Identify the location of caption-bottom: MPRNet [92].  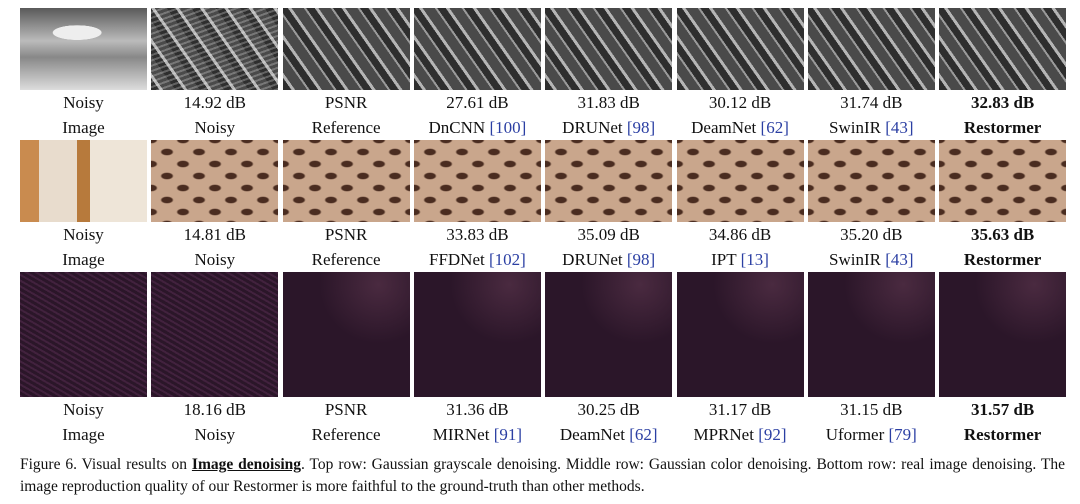
(740, 435).